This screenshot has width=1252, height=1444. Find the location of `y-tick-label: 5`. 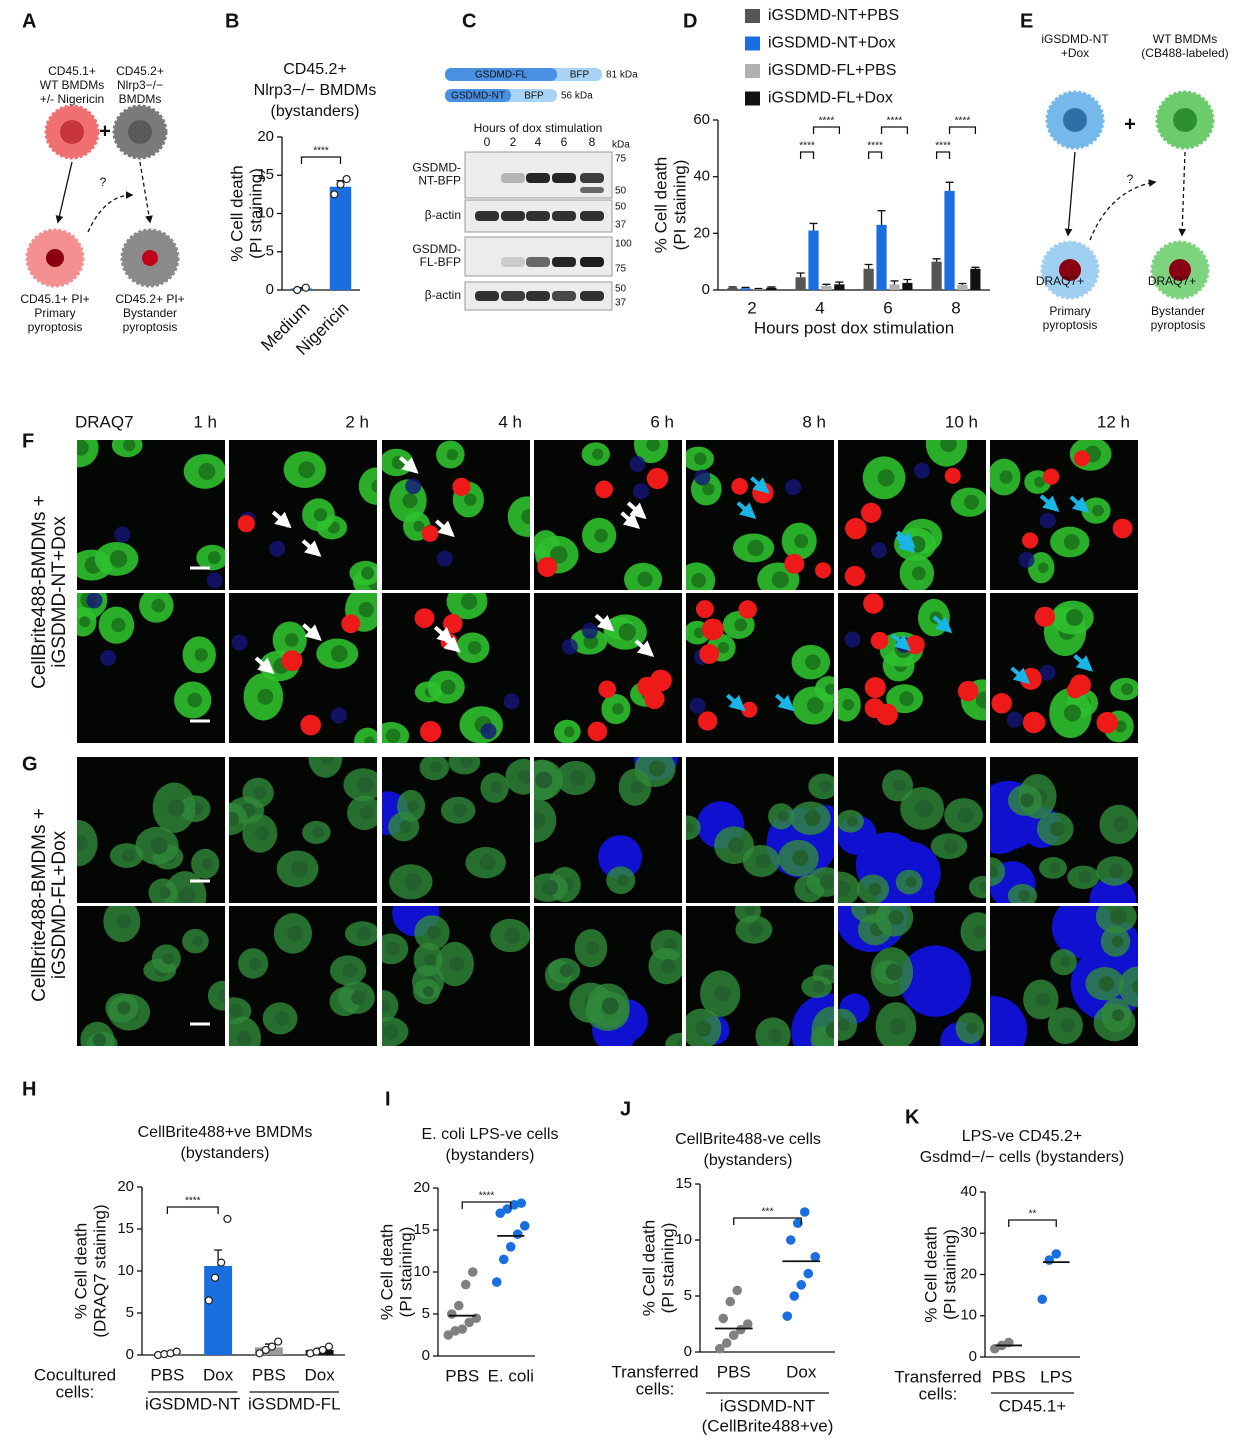

y-tick-label: 5 is located at coordinates (270, 251).